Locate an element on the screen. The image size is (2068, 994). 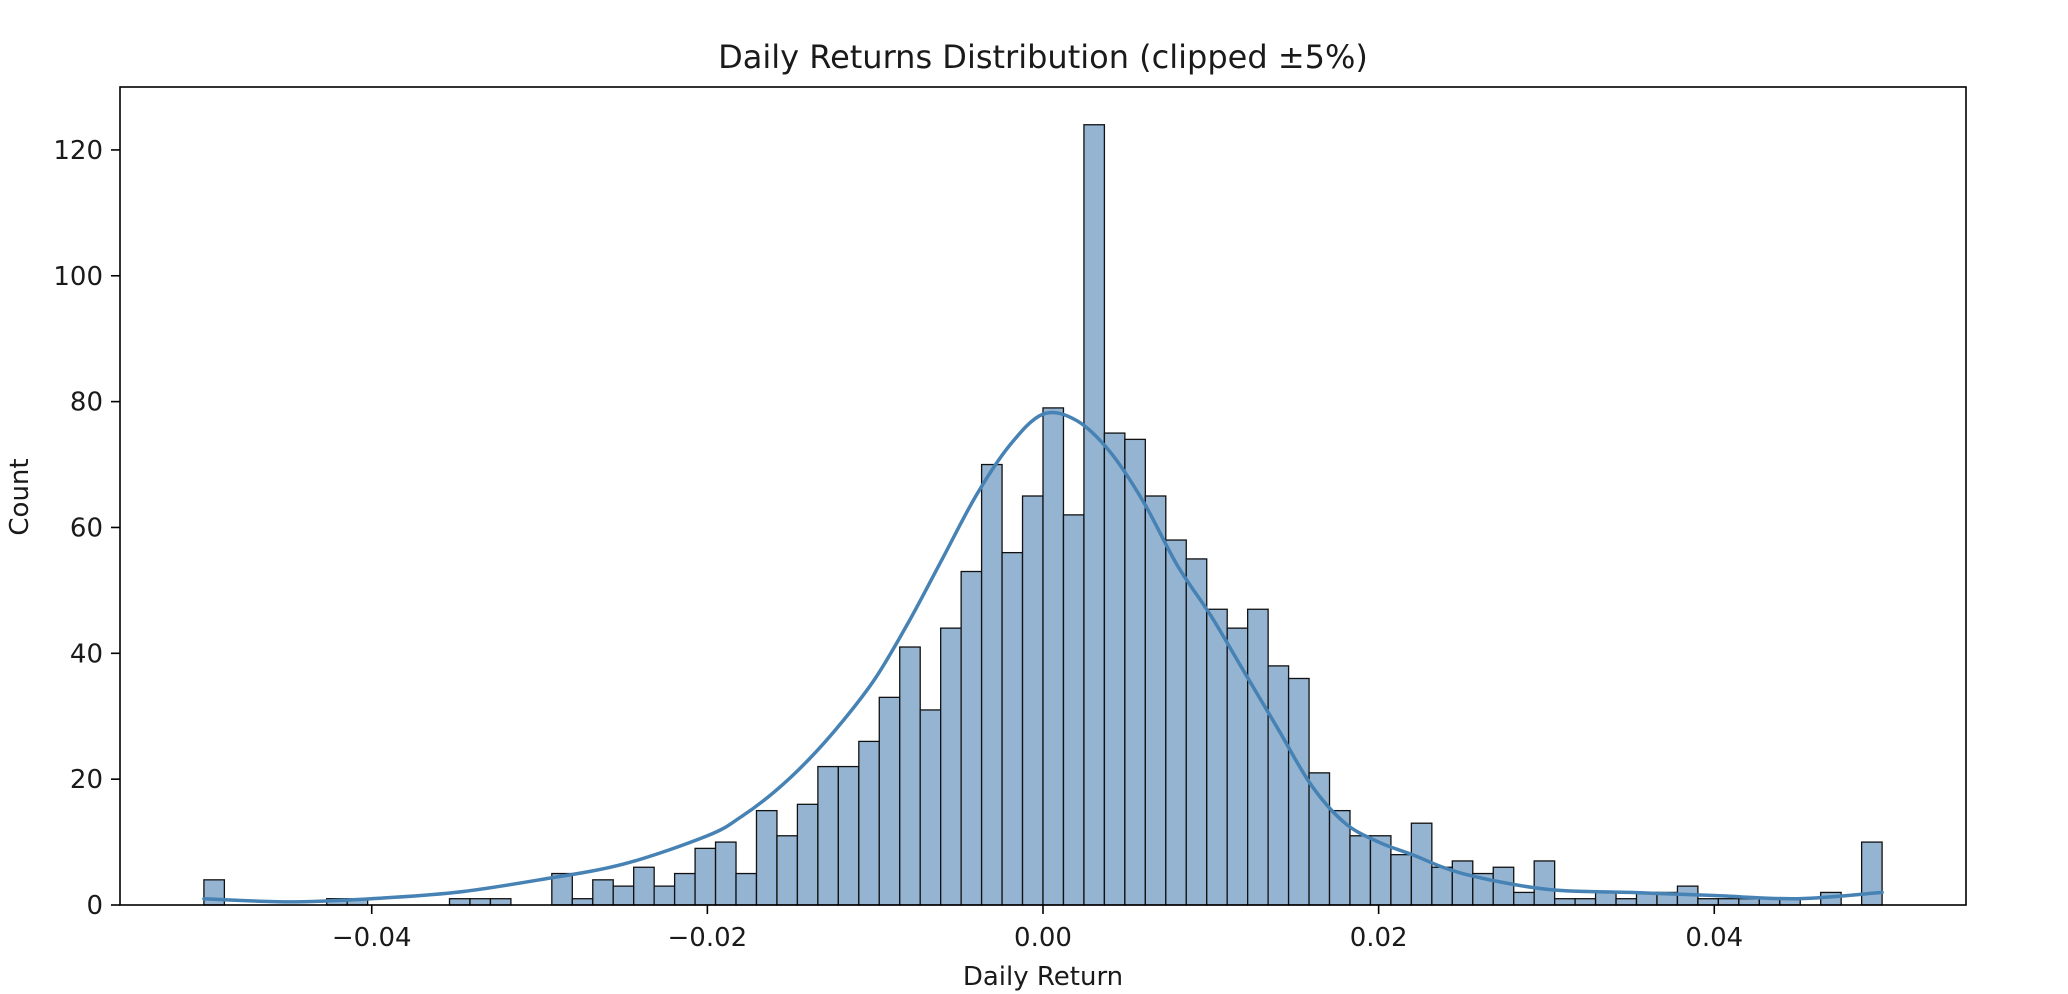
x-axis-label: Daily Return is located at coordinates (1043, 977).